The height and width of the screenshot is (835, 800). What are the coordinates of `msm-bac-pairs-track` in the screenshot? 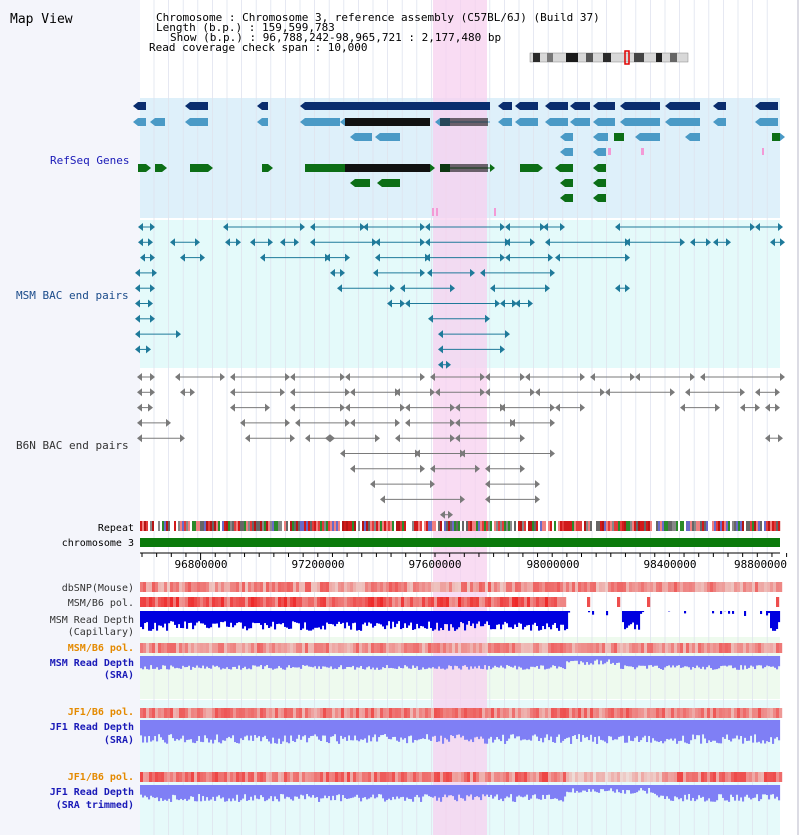 It's located at (460, 296).